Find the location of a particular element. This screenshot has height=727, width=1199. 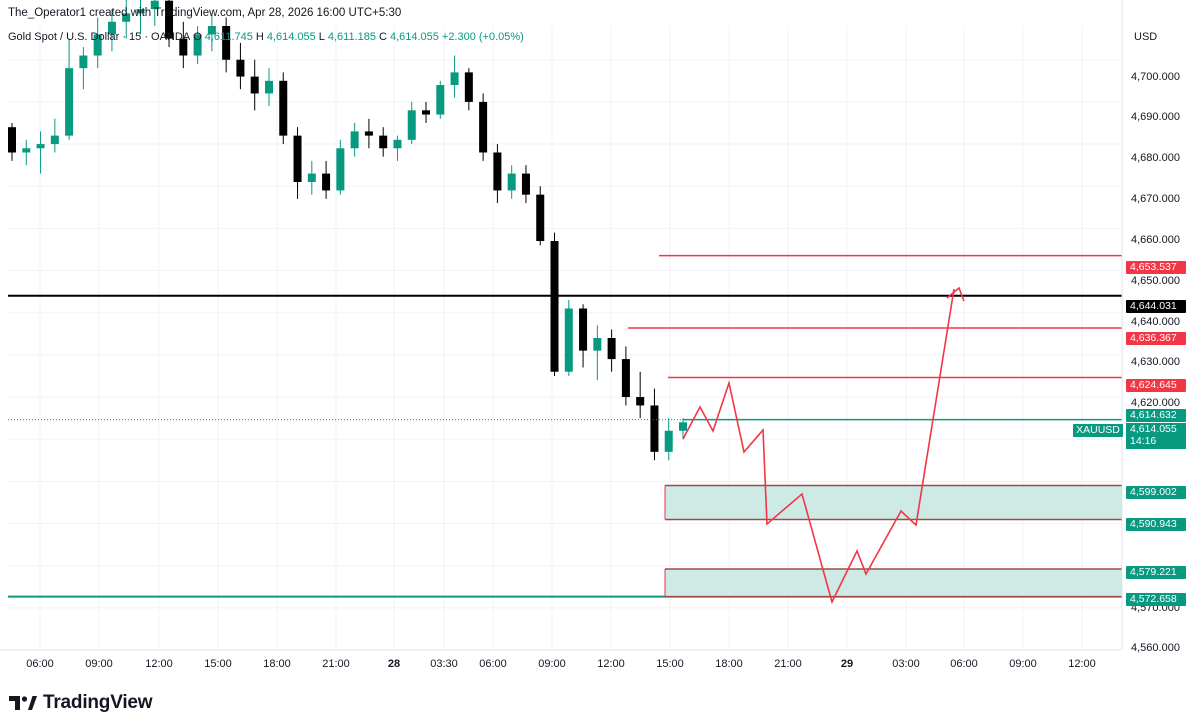

demand-zones is located at coordinates (893, 541).